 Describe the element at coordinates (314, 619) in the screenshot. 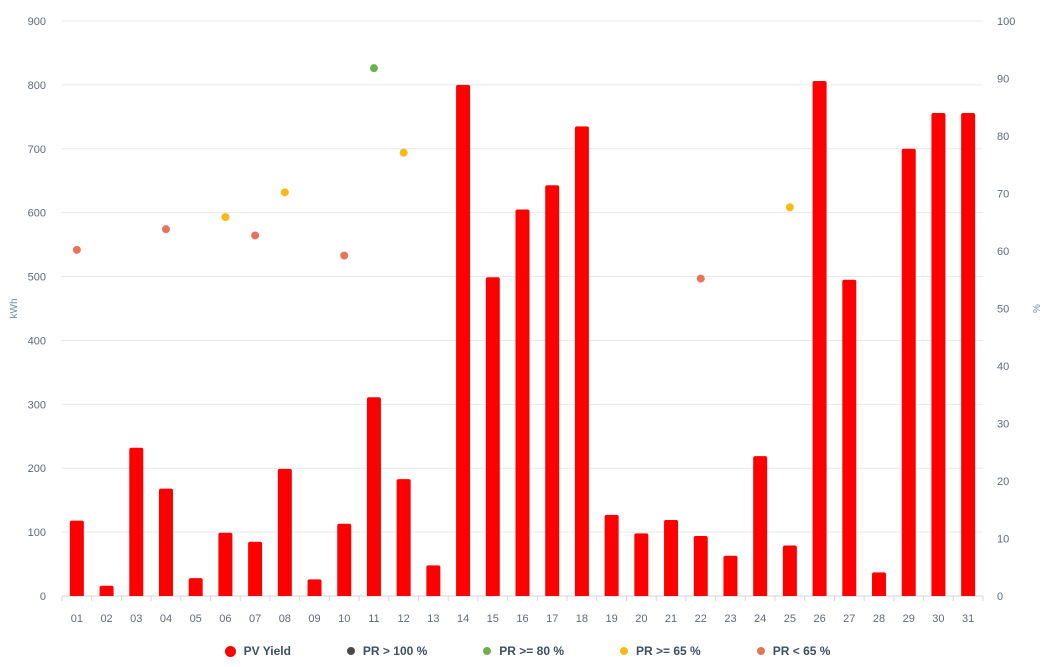

I see `x-tick-label: 09` at that location.